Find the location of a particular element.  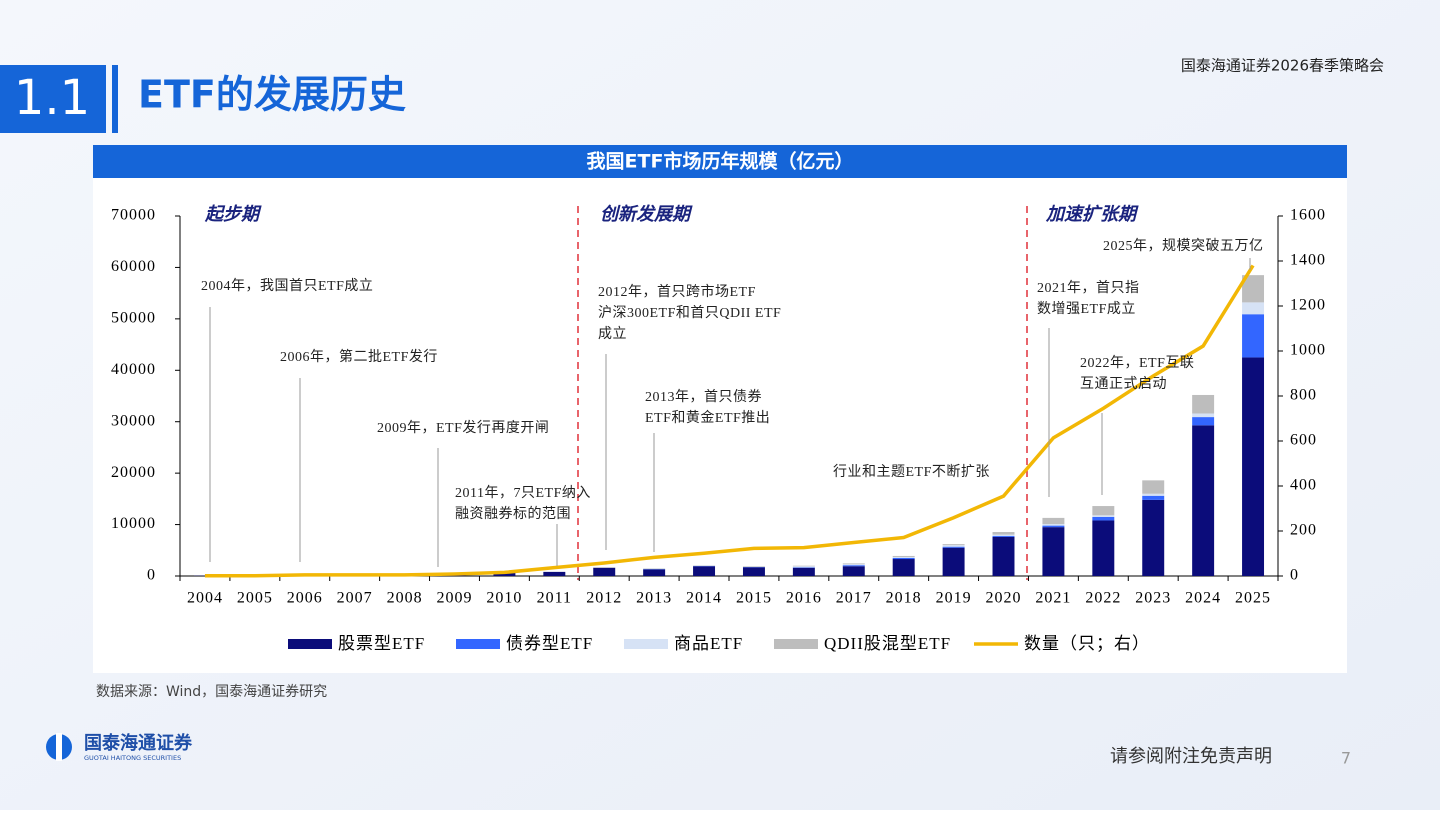

x-tick-label: 2006 is located at coordinates (305, 598).